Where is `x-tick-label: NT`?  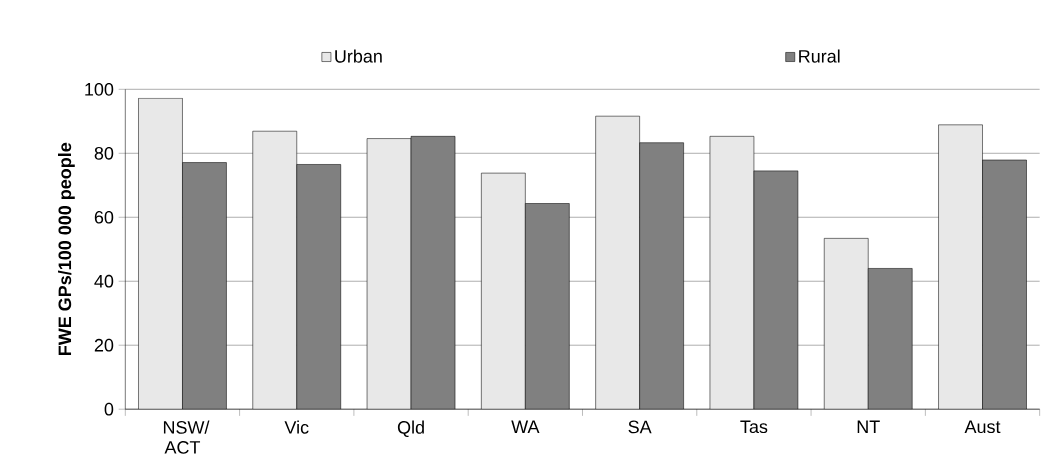 x-tick-label: NT is located at coordinates (868, 427).